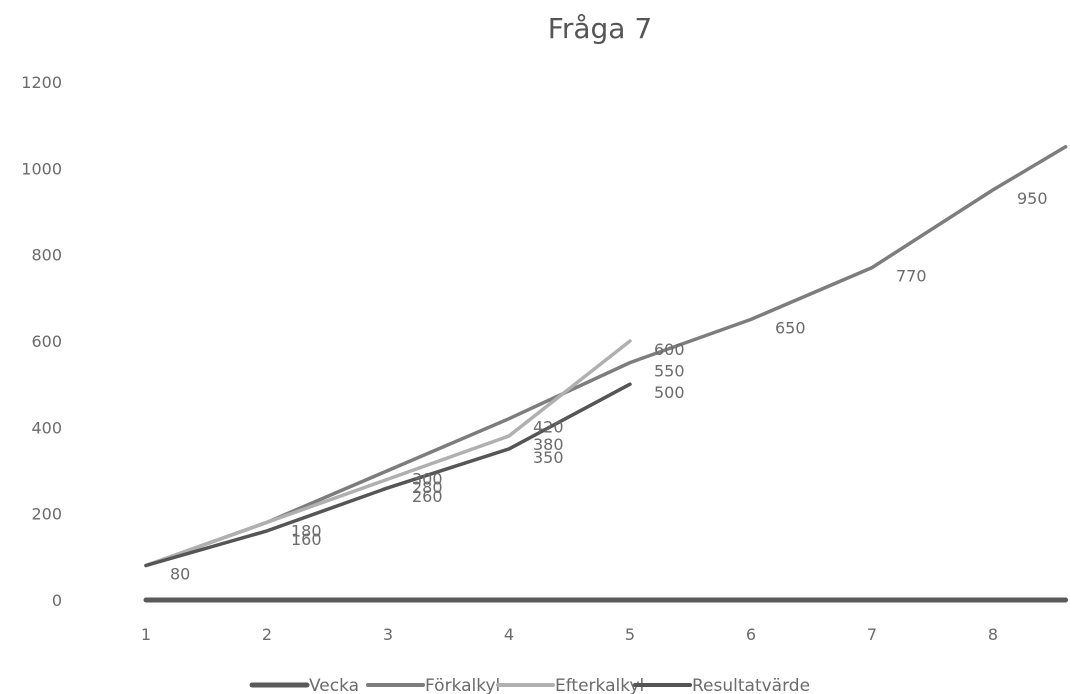 The image size is (1070, 694). I want to click on x-tick-label: 5, so click(630, 634).